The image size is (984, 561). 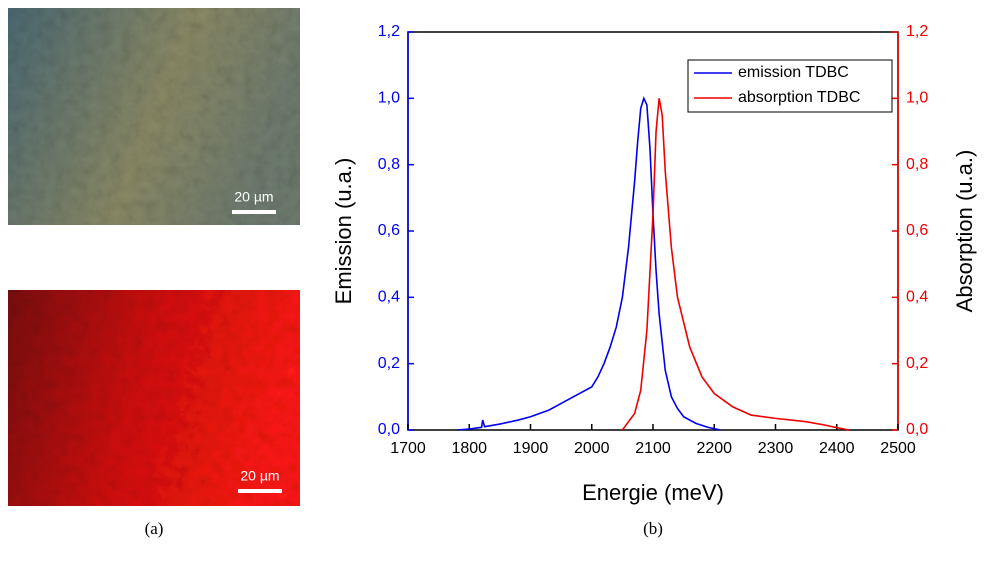 I want to click on y-axis-title: Emission (u.a.), so click(x=343, y=231).